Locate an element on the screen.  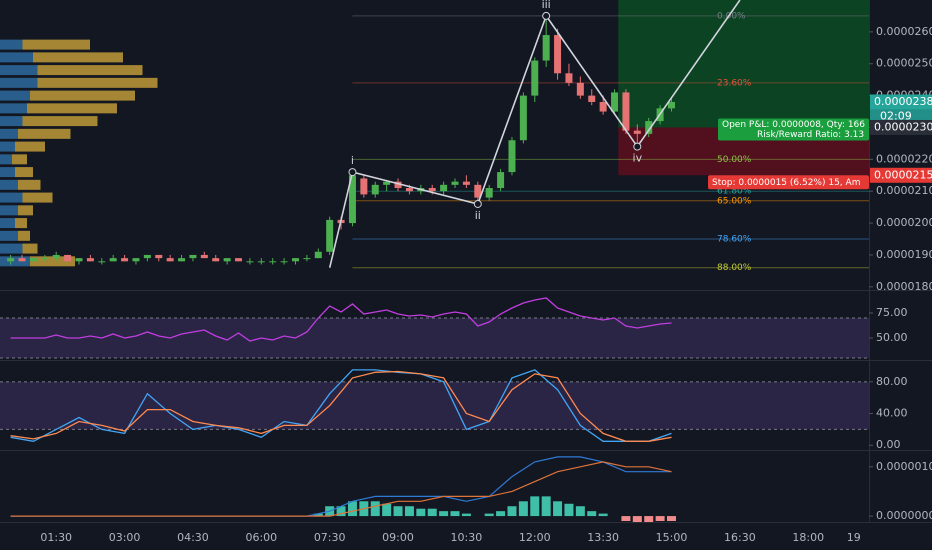
y-tick-label: 40.00 is located at coordinates (892, 413).